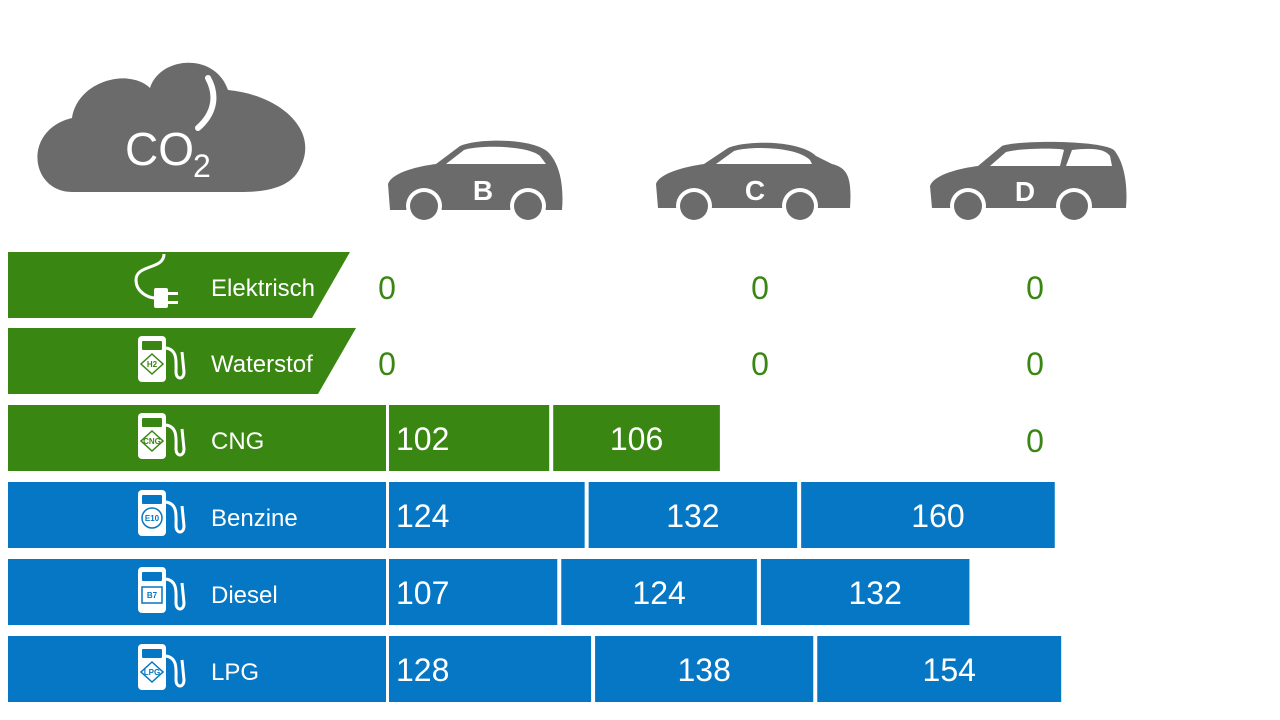  I want to click on bar-c-lpg, so click(704, 669).